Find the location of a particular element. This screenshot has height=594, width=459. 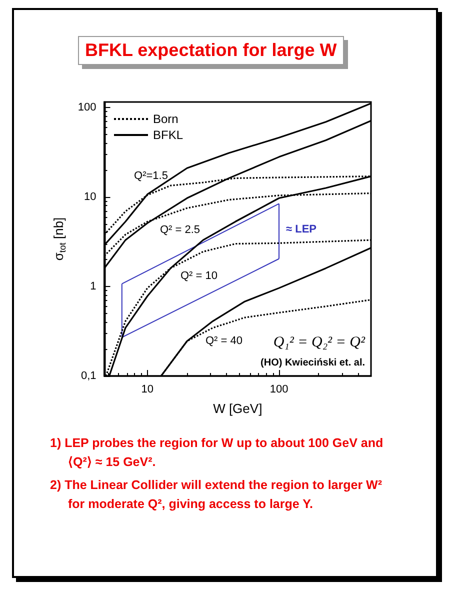

y-tick-label: 100 is located at coordinates (87, 107).